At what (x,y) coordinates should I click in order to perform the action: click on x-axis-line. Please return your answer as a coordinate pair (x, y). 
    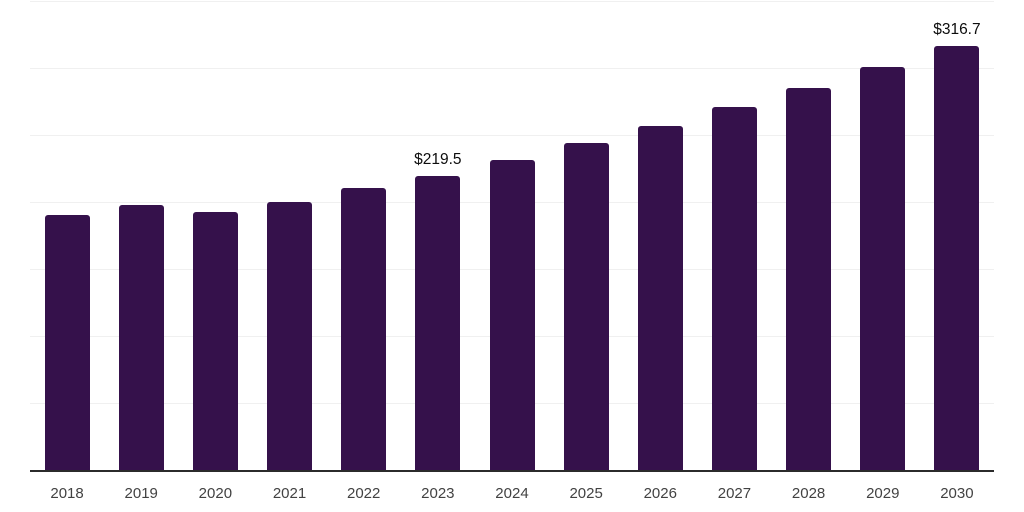
    Looking at the image, I should click on (512, 471).